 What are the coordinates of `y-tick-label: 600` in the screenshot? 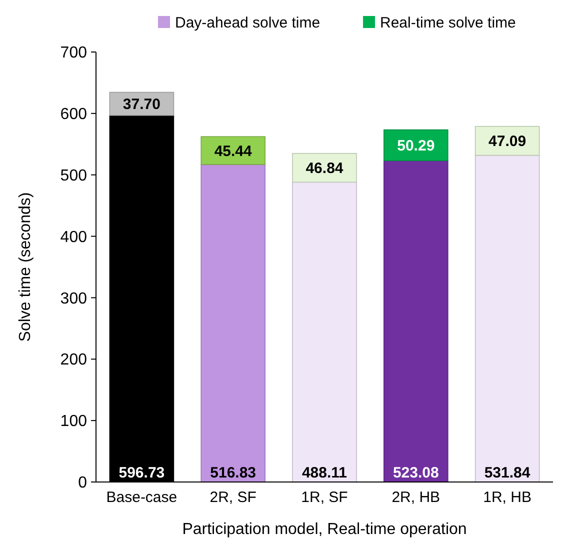 It's located at (74, 115).